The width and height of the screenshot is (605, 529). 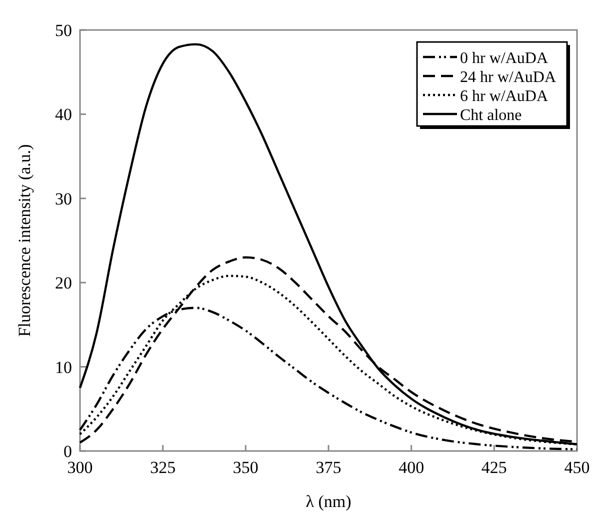 I want to click on y-axis-title: Fluorescence intensity (a.u.), so click(x=24, y=240).